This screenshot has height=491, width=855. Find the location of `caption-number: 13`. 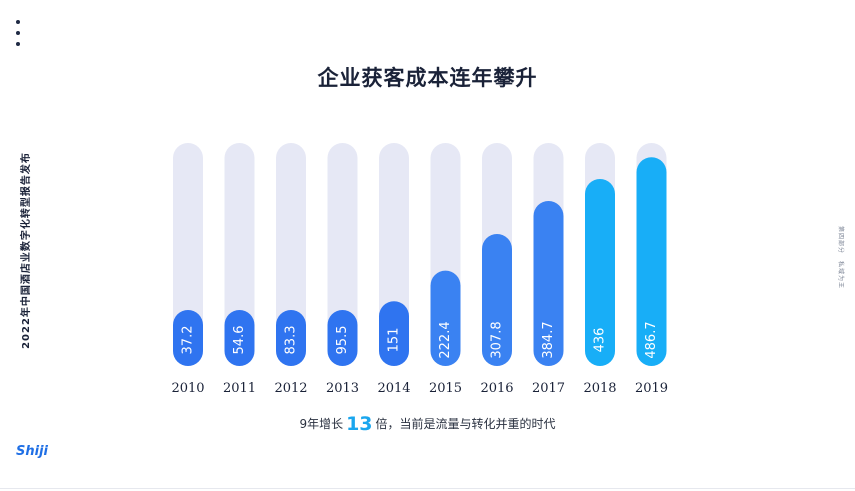

caption-number: 13 is located at coordinates (359, 424).